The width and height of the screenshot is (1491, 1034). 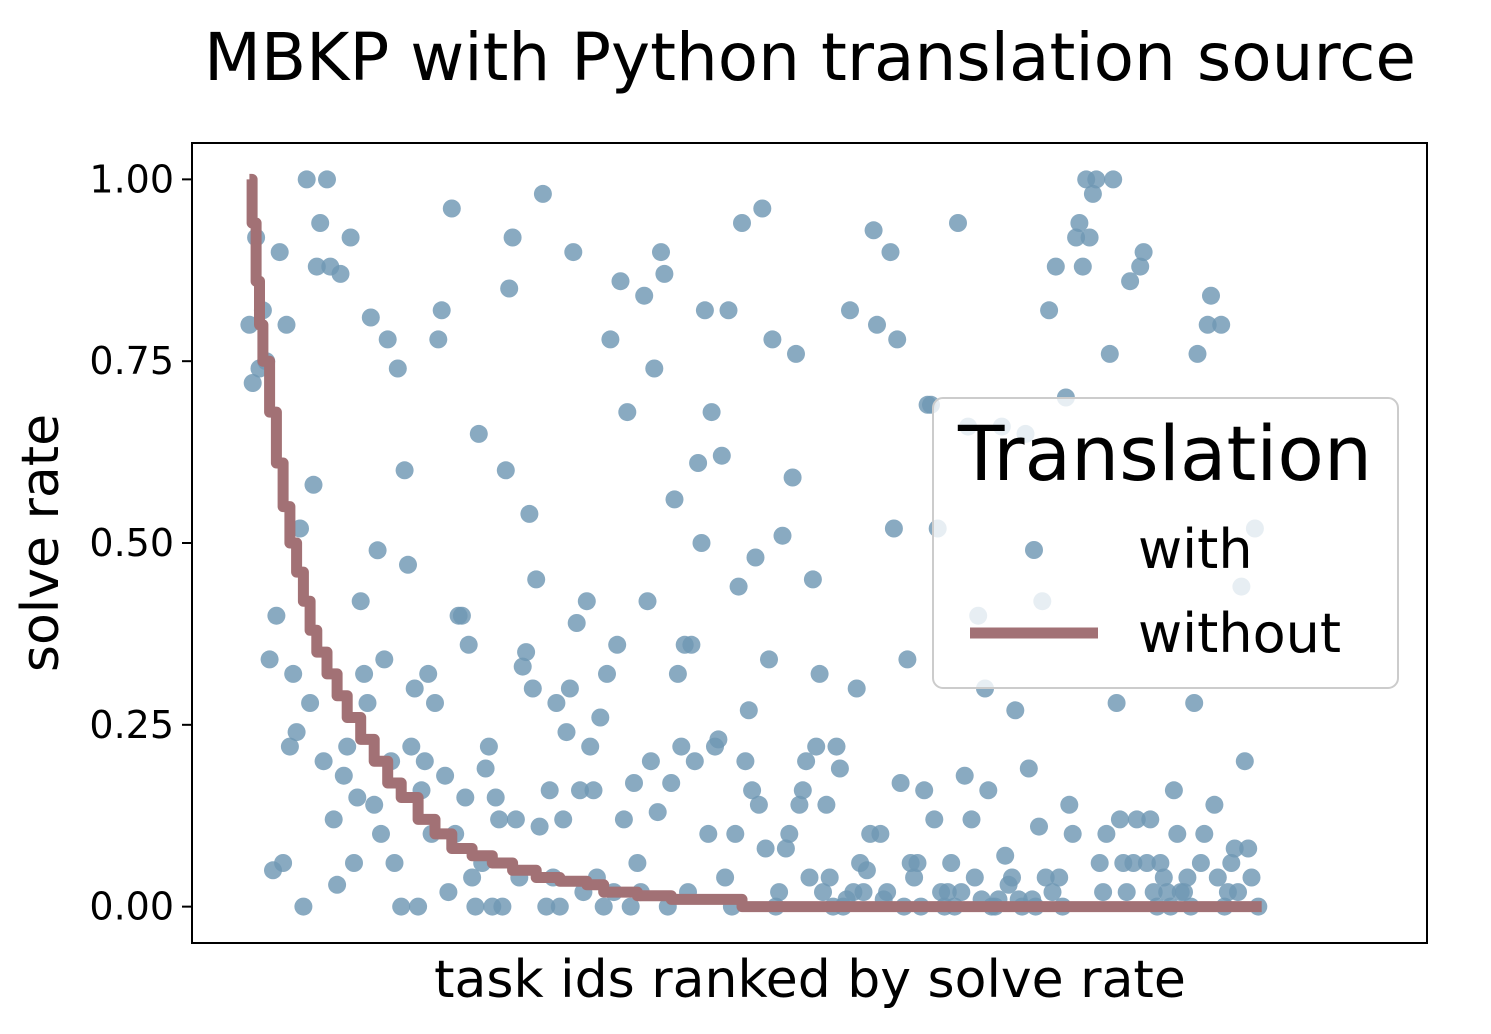 What do you see at coordinates (131, 725) in the screenshot?
I see `y-tick-label-1: 0.25` at bounding box center [131, 725].